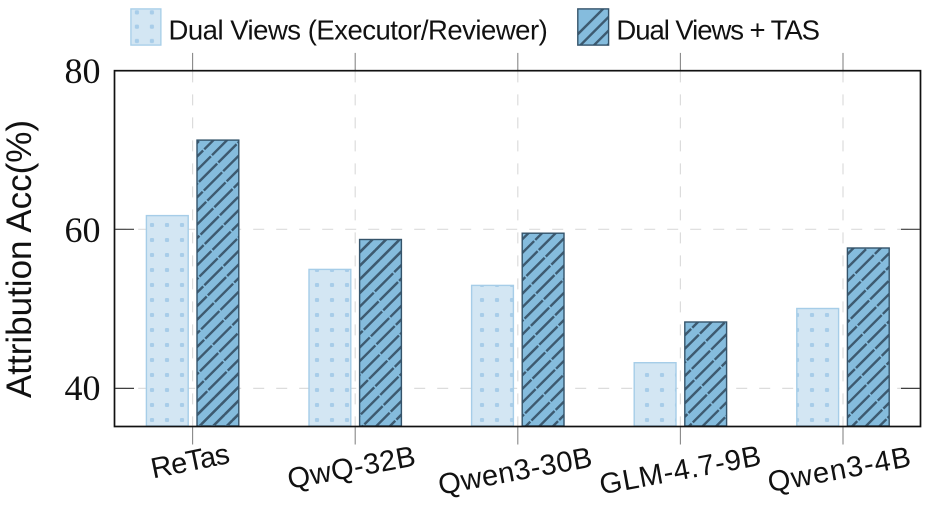  I want to click on svg-text: Dual Views (Executor/Reviewer), so click(358, 29).